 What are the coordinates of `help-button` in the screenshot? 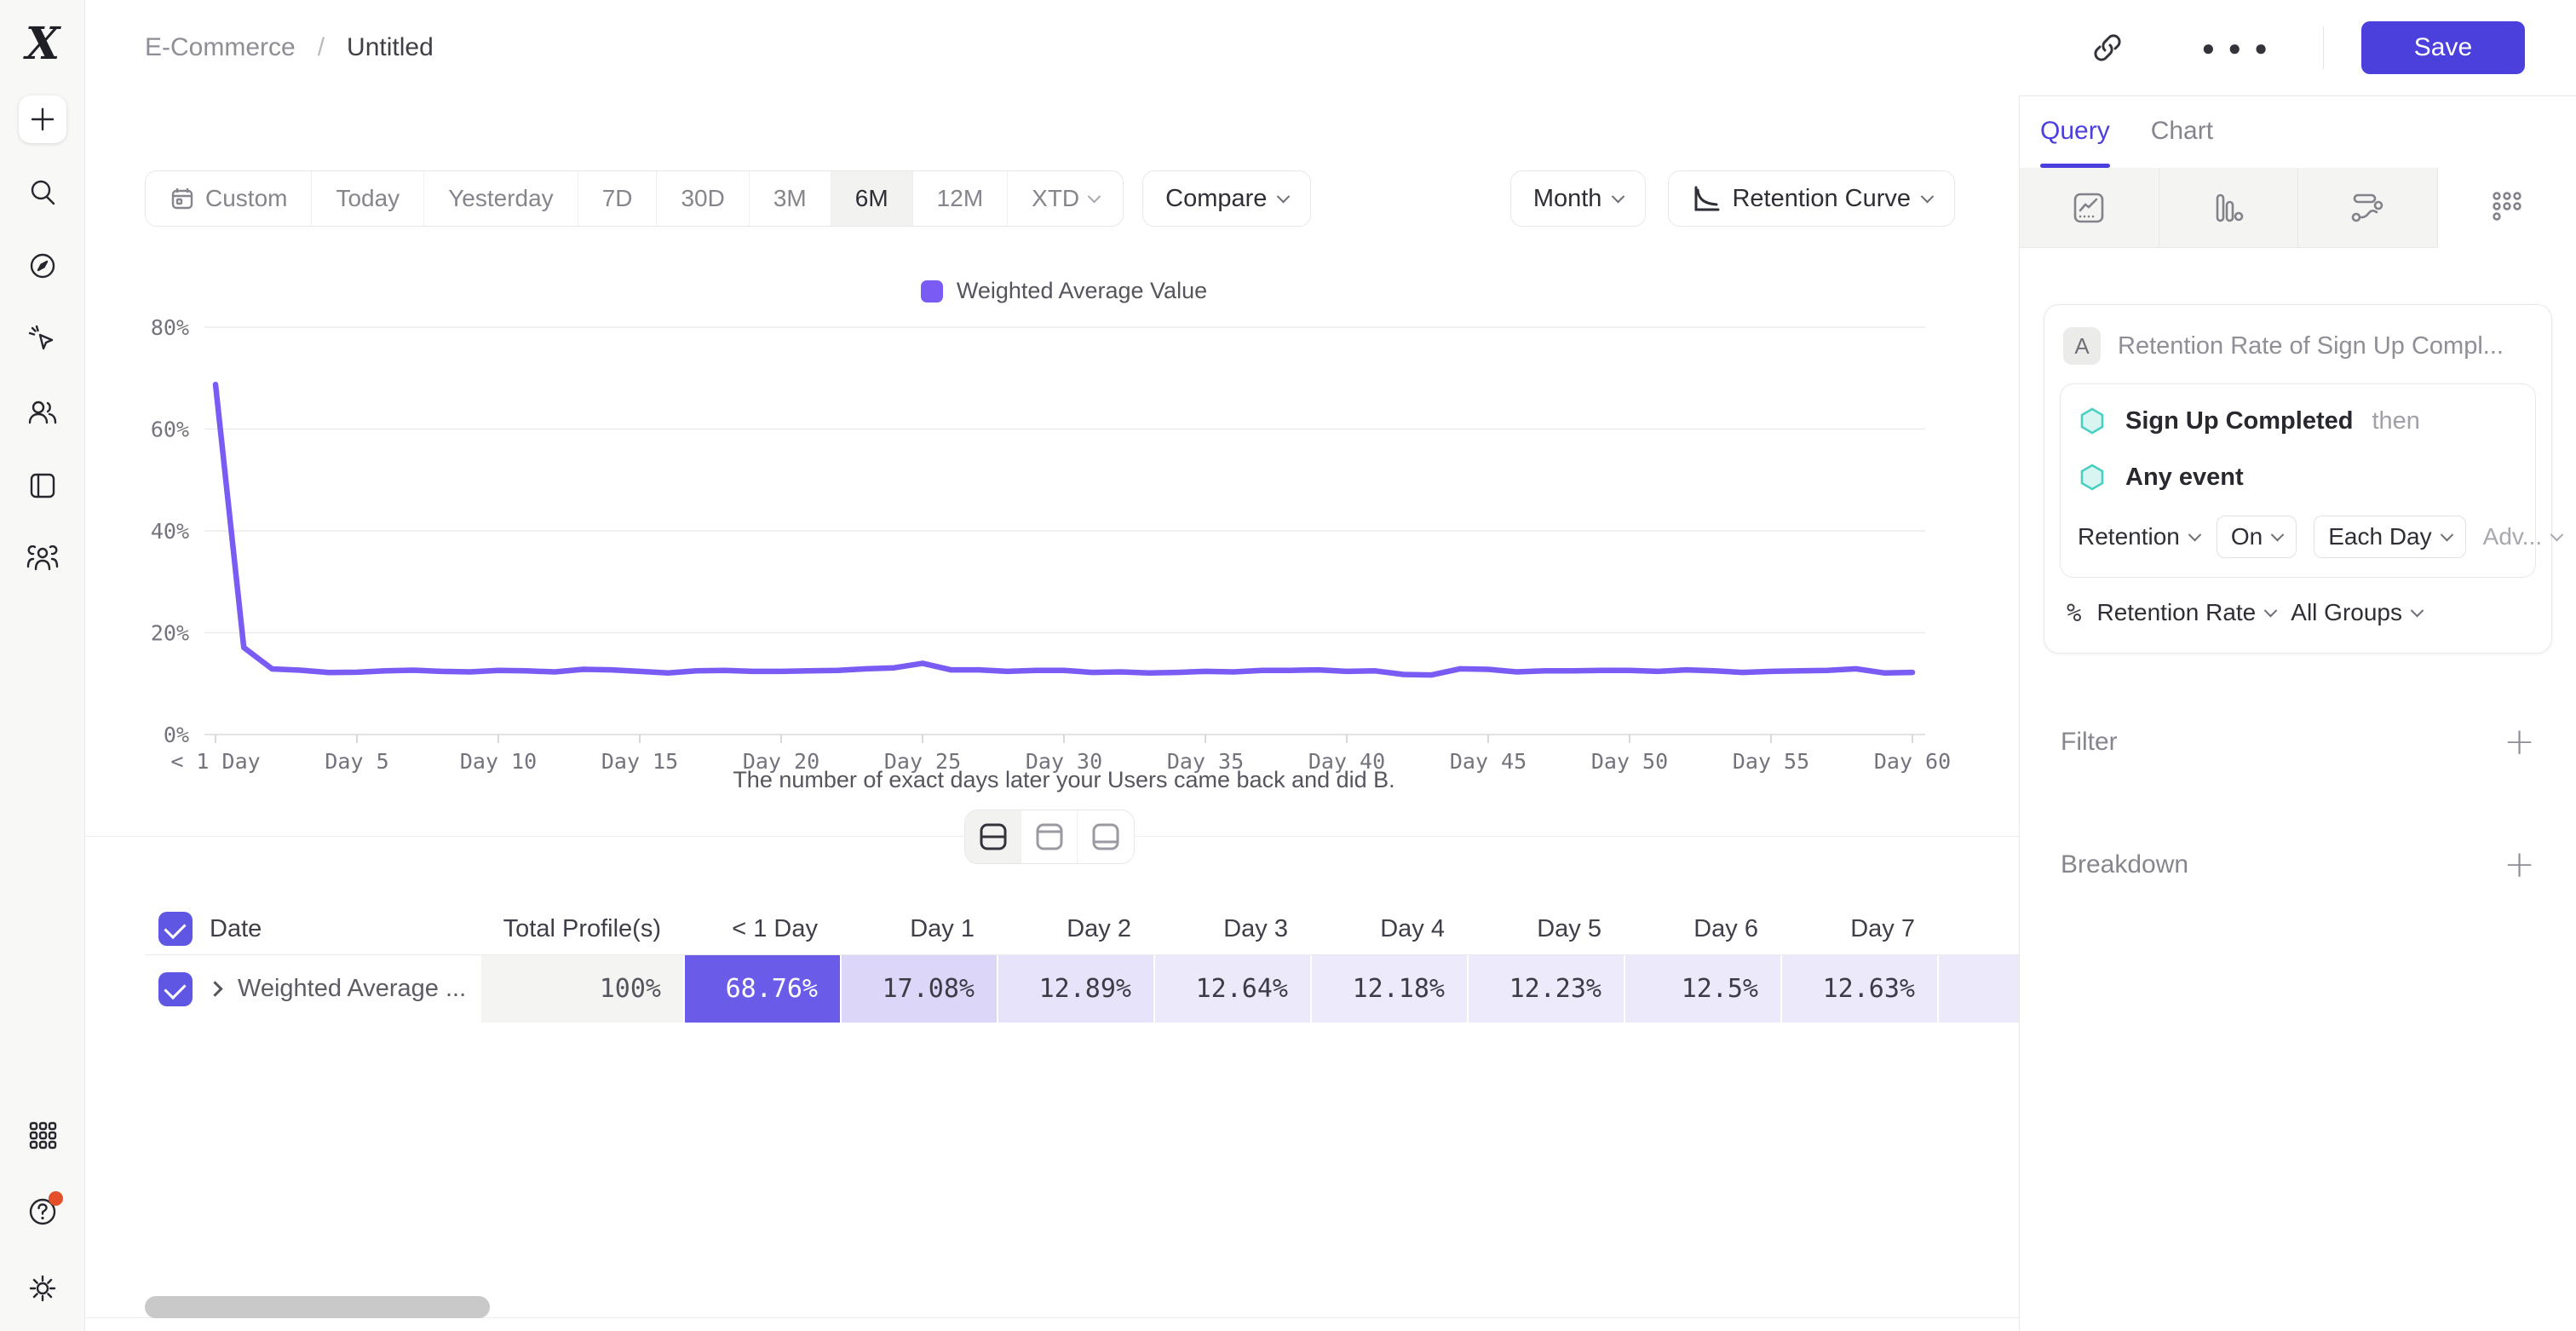 It's located at (43, 1212).